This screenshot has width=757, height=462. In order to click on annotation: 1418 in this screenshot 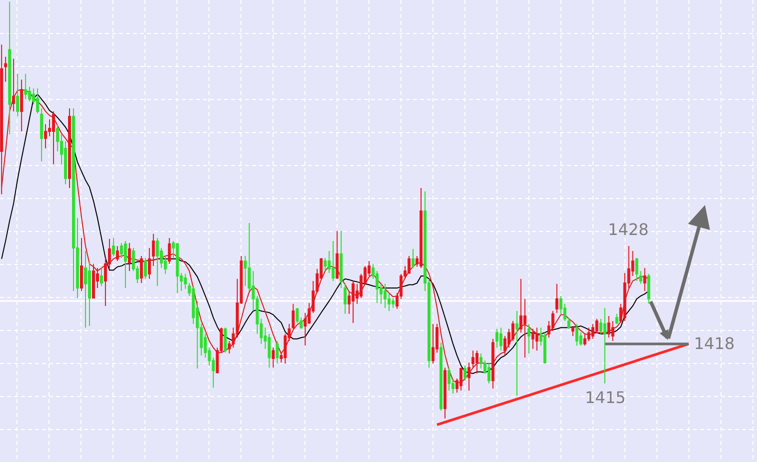, I will do `click(714, 343)`.